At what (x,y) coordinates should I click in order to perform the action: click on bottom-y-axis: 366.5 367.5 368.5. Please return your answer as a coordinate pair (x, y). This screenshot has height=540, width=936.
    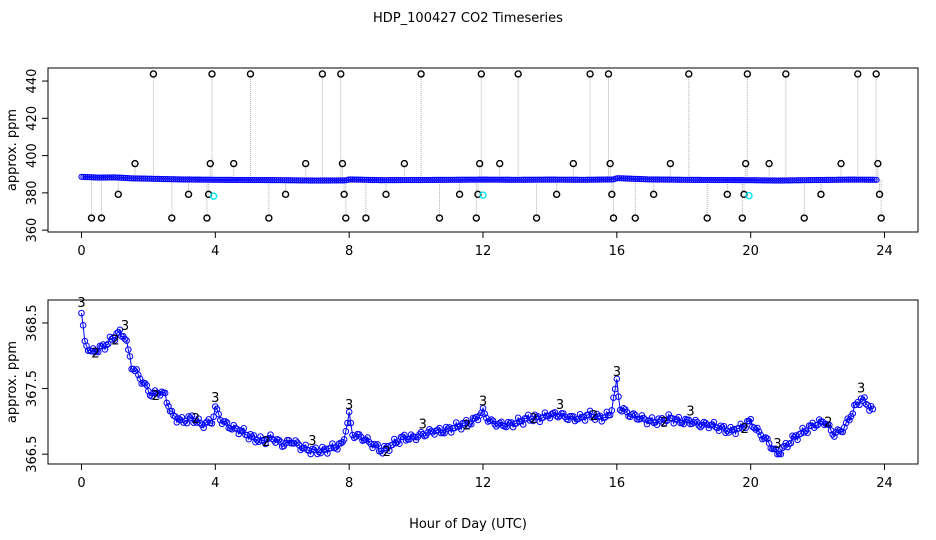
    Looking at the image, I should click on (36, 388).